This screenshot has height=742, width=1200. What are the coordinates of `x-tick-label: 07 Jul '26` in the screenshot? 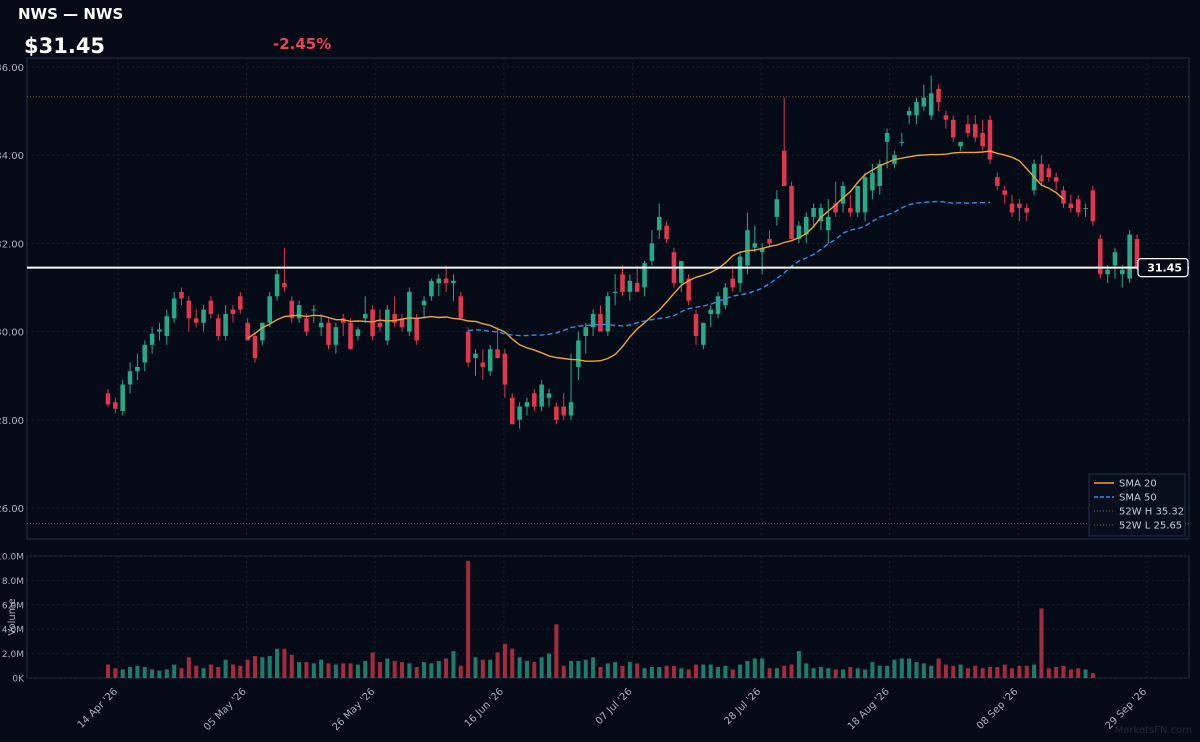 It's located at (614, 706).